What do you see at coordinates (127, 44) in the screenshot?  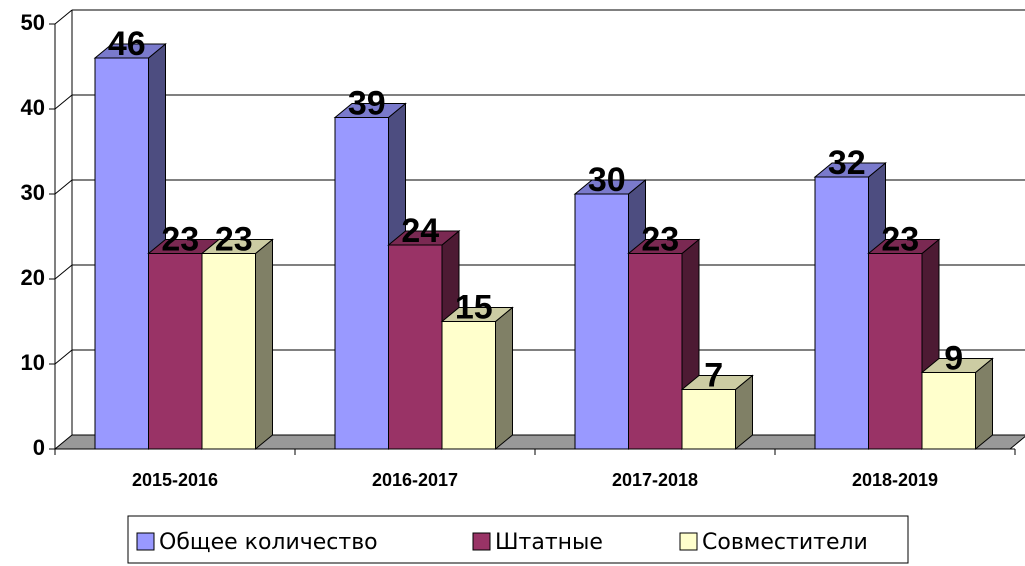 I see `data-label: 46` at bounding box center [127, 44].